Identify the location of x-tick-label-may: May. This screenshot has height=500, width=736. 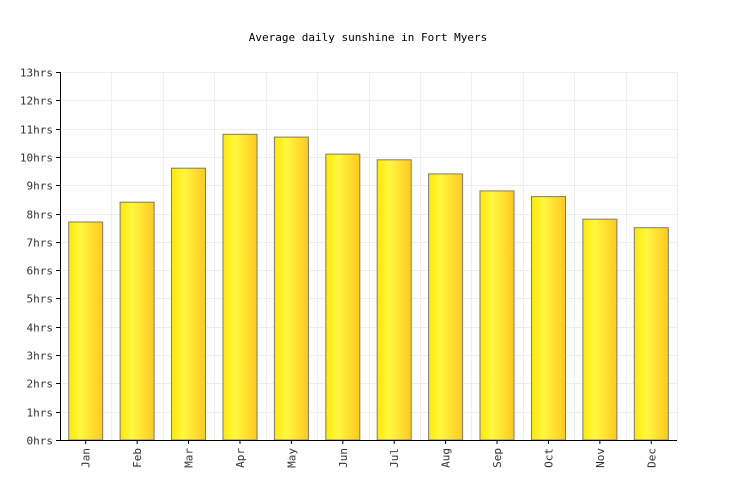
(291, 458).